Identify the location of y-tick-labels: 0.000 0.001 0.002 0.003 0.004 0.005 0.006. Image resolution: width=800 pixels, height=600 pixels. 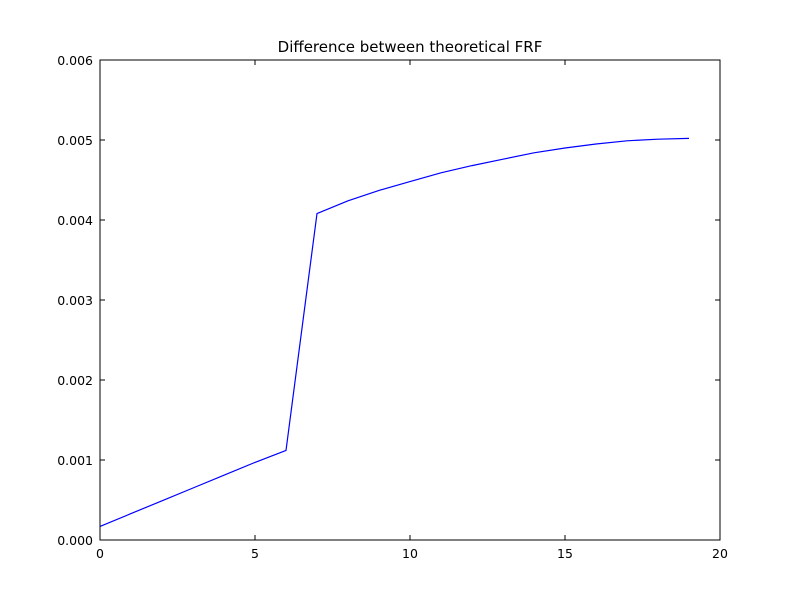
(75, 300).